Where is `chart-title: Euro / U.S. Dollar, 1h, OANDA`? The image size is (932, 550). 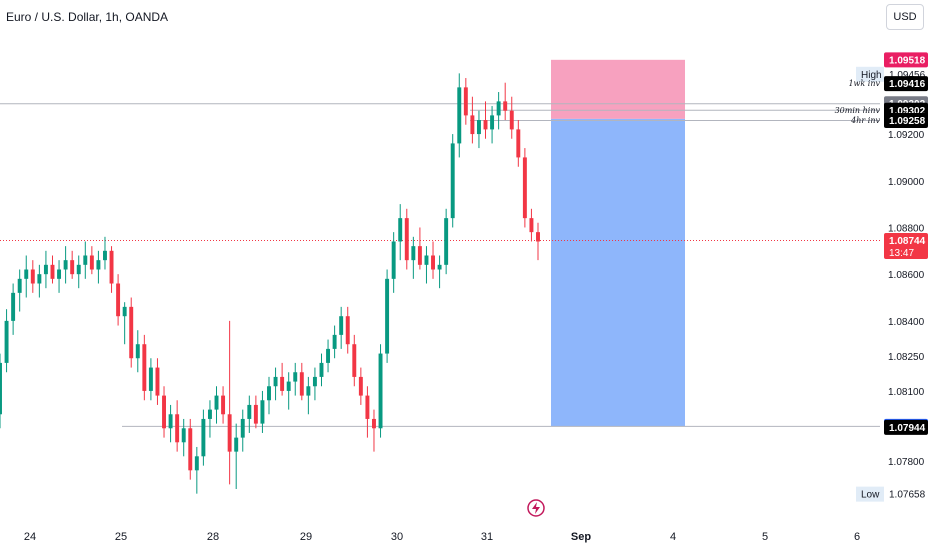
chart-title: Euro / U.S. Dollar, 1h, OANDA is located at coordinates (87, 17).